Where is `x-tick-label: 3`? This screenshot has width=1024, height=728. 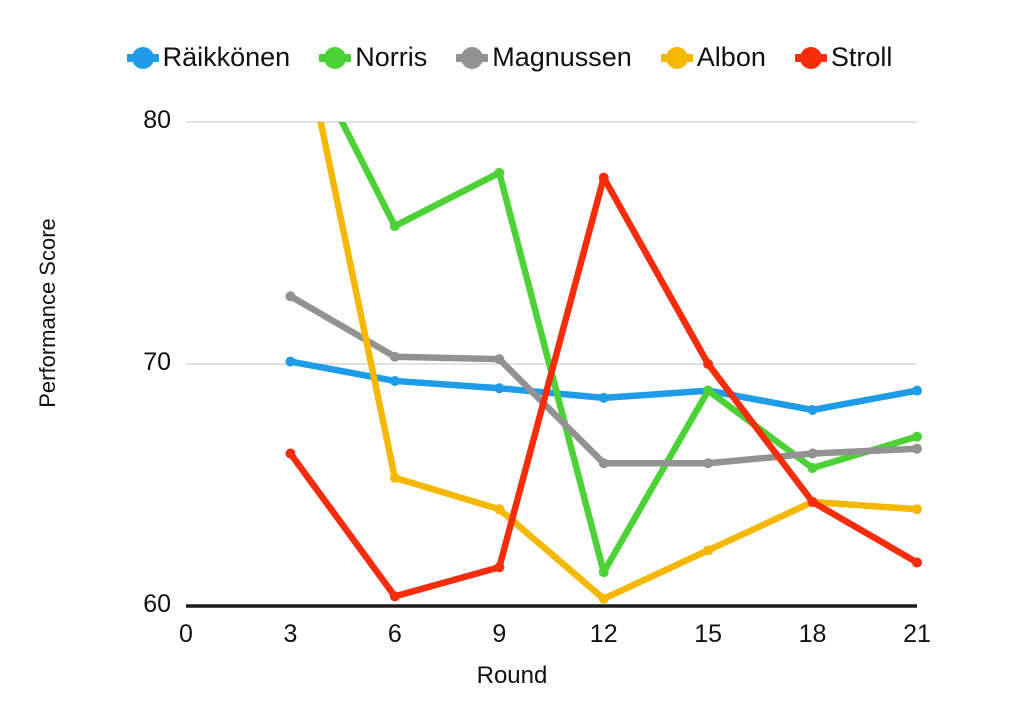 x-tick-label: 3 is located at coordinates (290, 634).